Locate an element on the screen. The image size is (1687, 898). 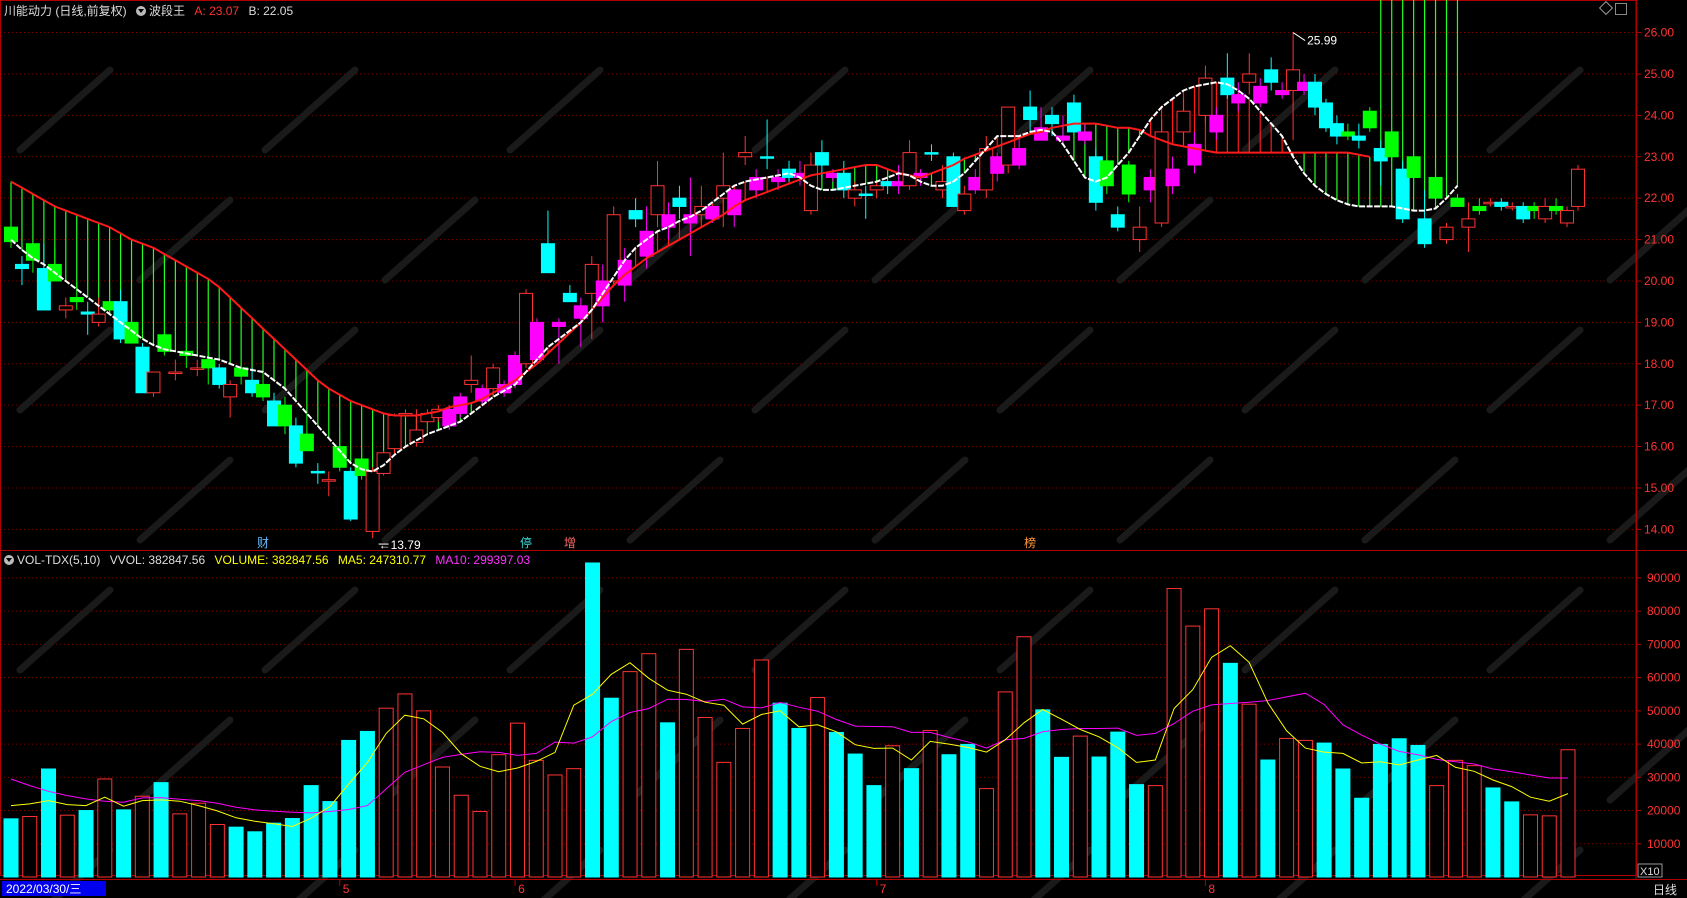
time-axis: 2022/03/30/三 5 6 7 8 日线 is located at coordinates (839, 888).